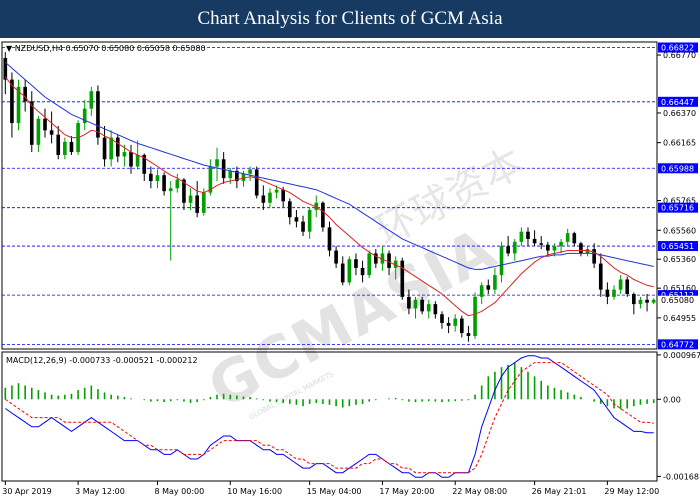 The image size is (700, 500). What do you see at coordinates (679, 55) in the screenshot?
I see `y-tick-label: 0.66770` at bounding box center [679, 55].